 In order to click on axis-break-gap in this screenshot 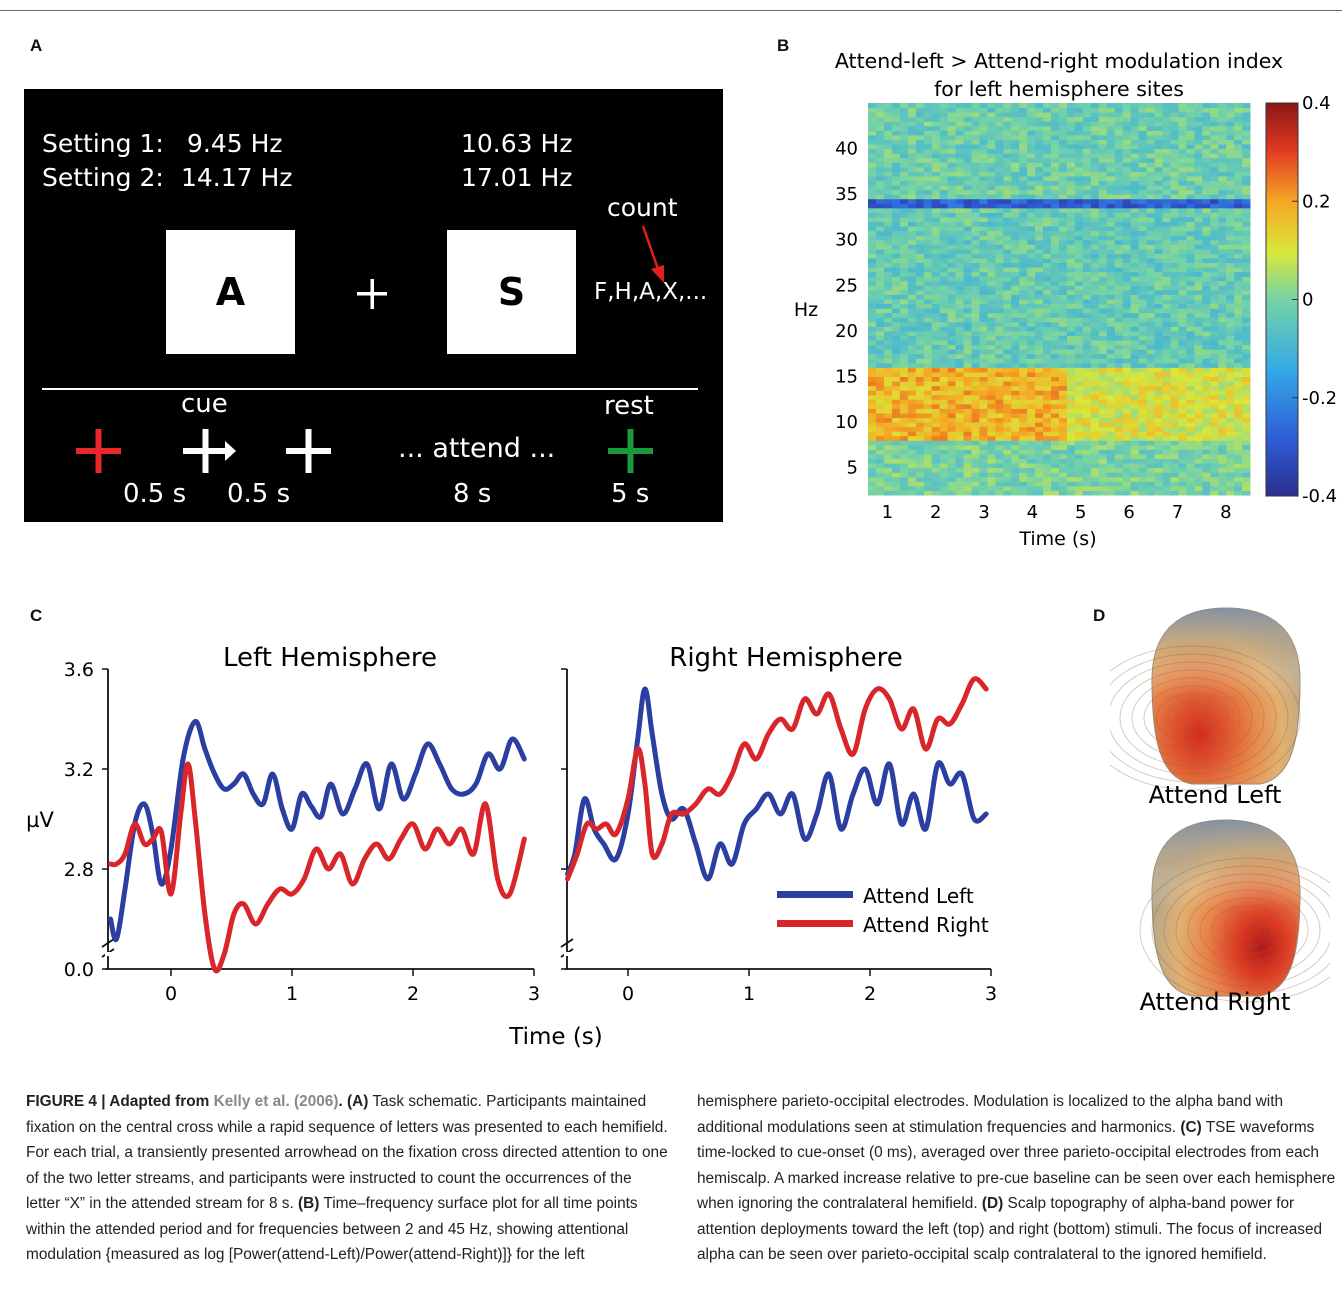, I will do `click(108, 954)`.